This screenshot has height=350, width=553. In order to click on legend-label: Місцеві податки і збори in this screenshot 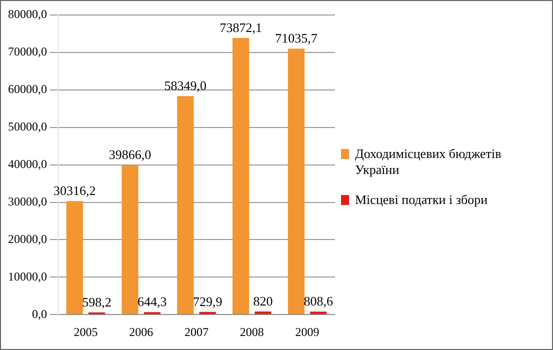, I will do `click(421, 200)`.